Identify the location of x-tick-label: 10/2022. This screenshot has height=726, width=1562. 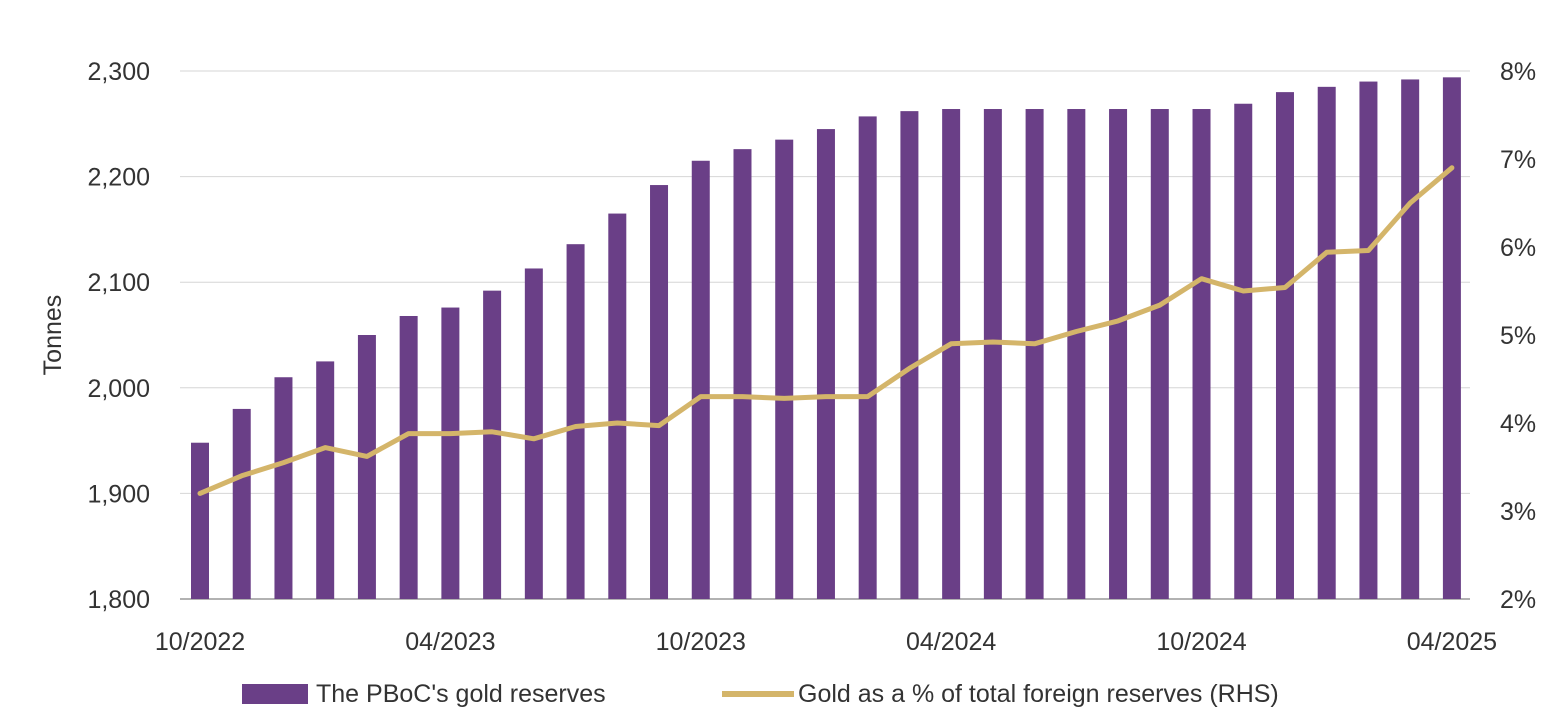
(200, 642).